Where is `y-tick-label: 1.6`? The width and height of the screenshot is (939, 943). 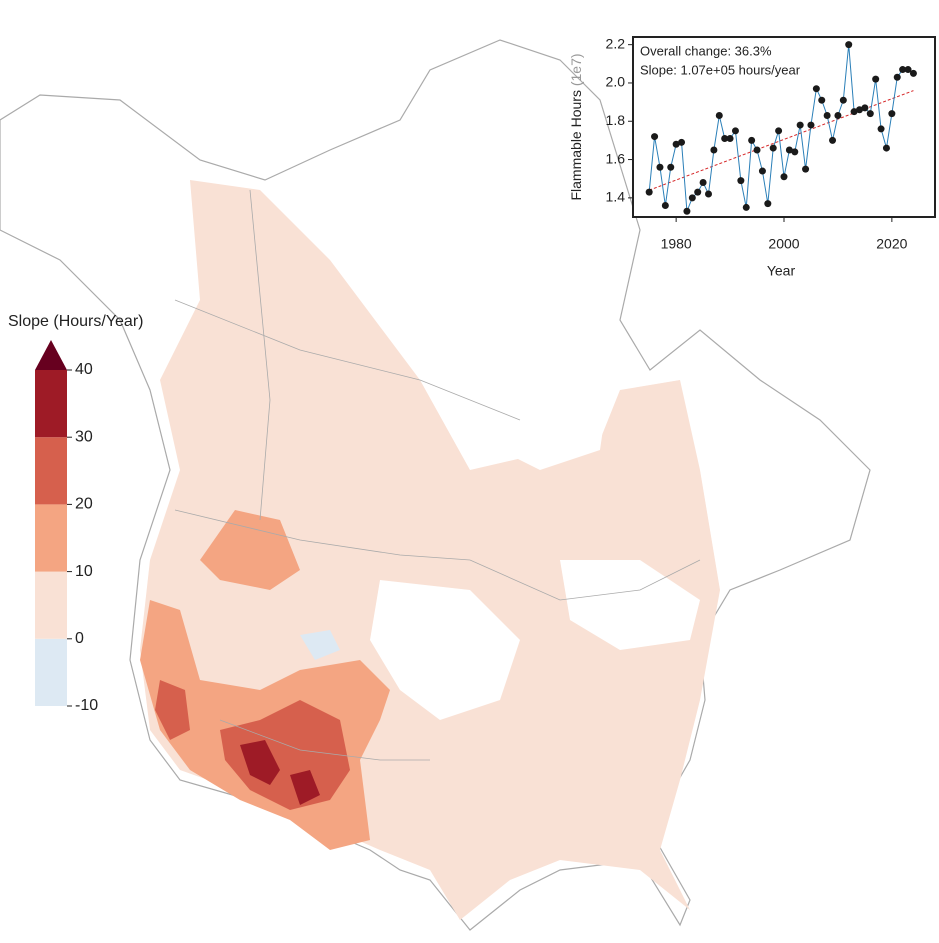 y-tick-label: 1.6 is located at coordinates (616, 158).